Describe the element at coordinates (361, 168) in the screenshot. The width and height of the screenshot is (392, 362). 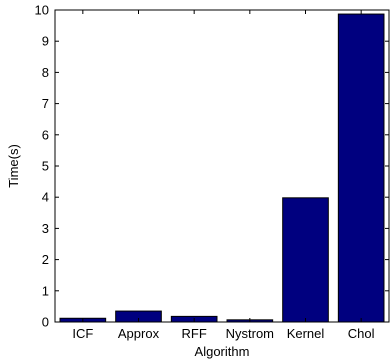
I see `bar-chol` at that location.